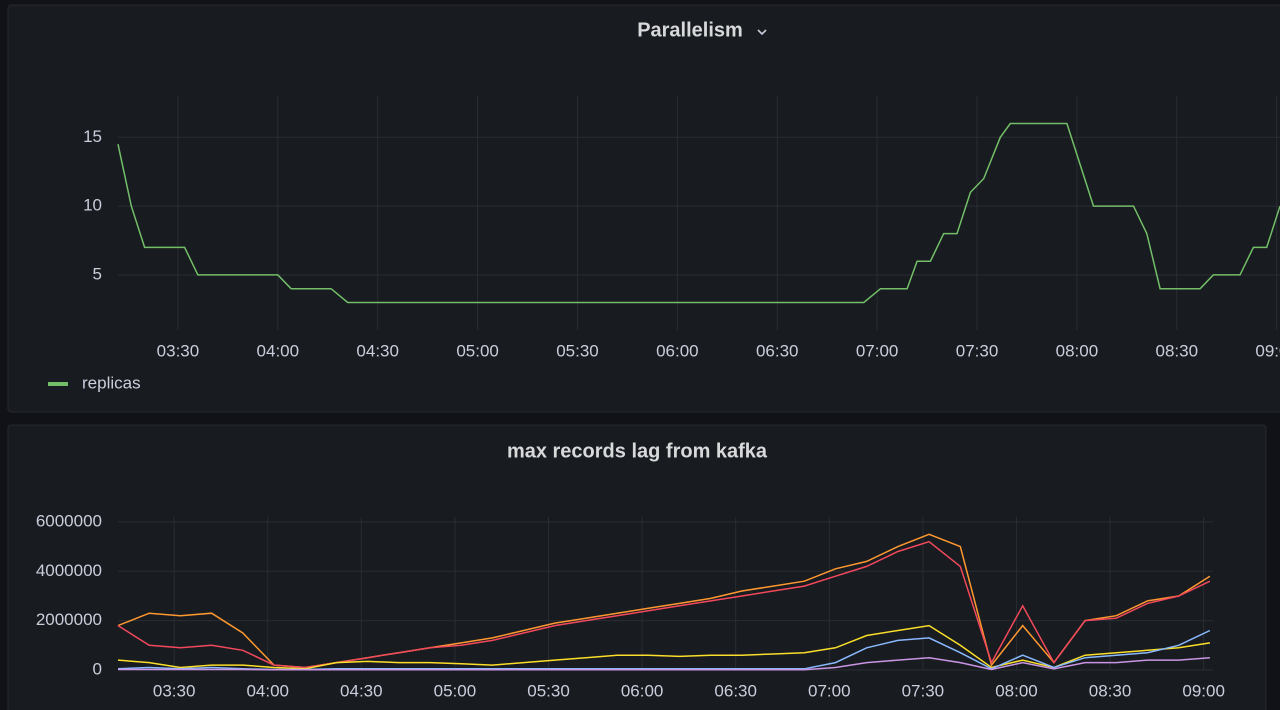 This screenshot has width=1280, height=710. Describe the element at coordinates (69, 520) in the screenshot. I see `y-tick-label: 6000000` at that location.